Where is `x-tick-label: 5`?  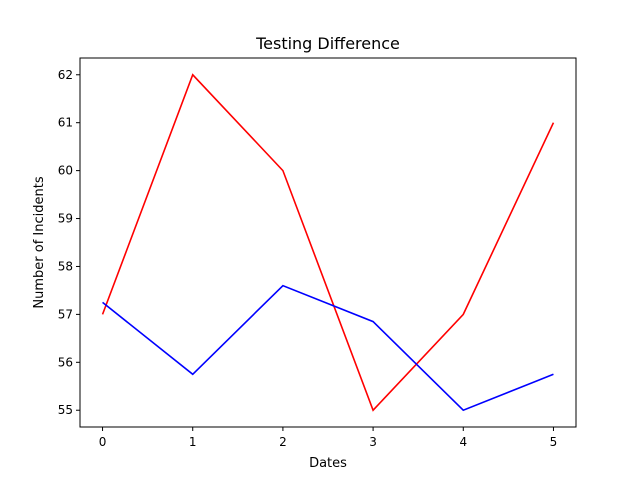
x-tick-label: 5 is located at coordinates (554, 442).